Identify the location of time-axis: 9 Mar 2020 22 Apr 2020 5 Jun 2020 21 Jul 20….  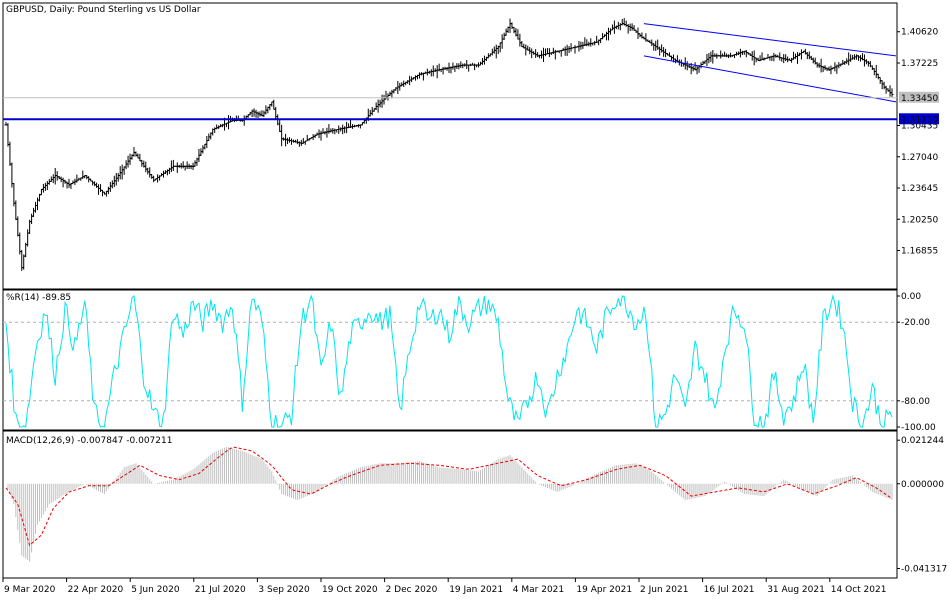
(444, 586).